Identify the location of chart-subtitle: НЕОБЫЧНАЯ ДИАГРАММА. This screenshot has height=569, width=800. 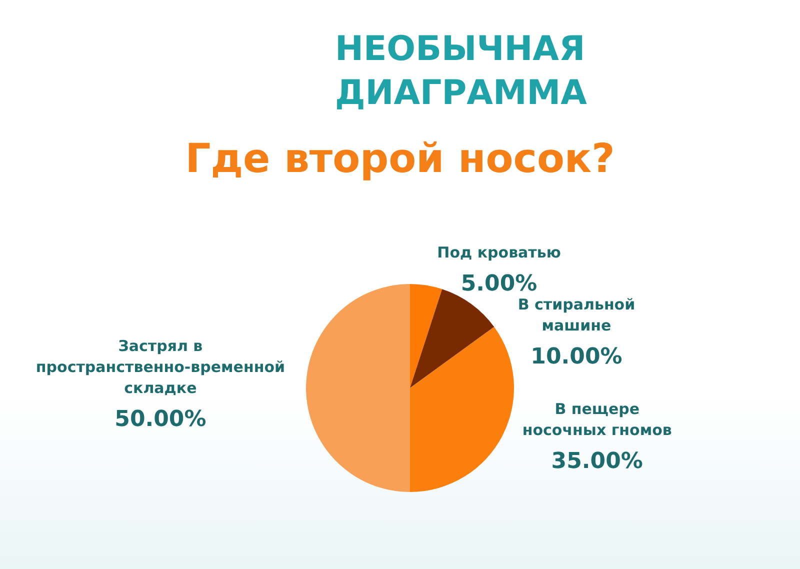
(461, 71).